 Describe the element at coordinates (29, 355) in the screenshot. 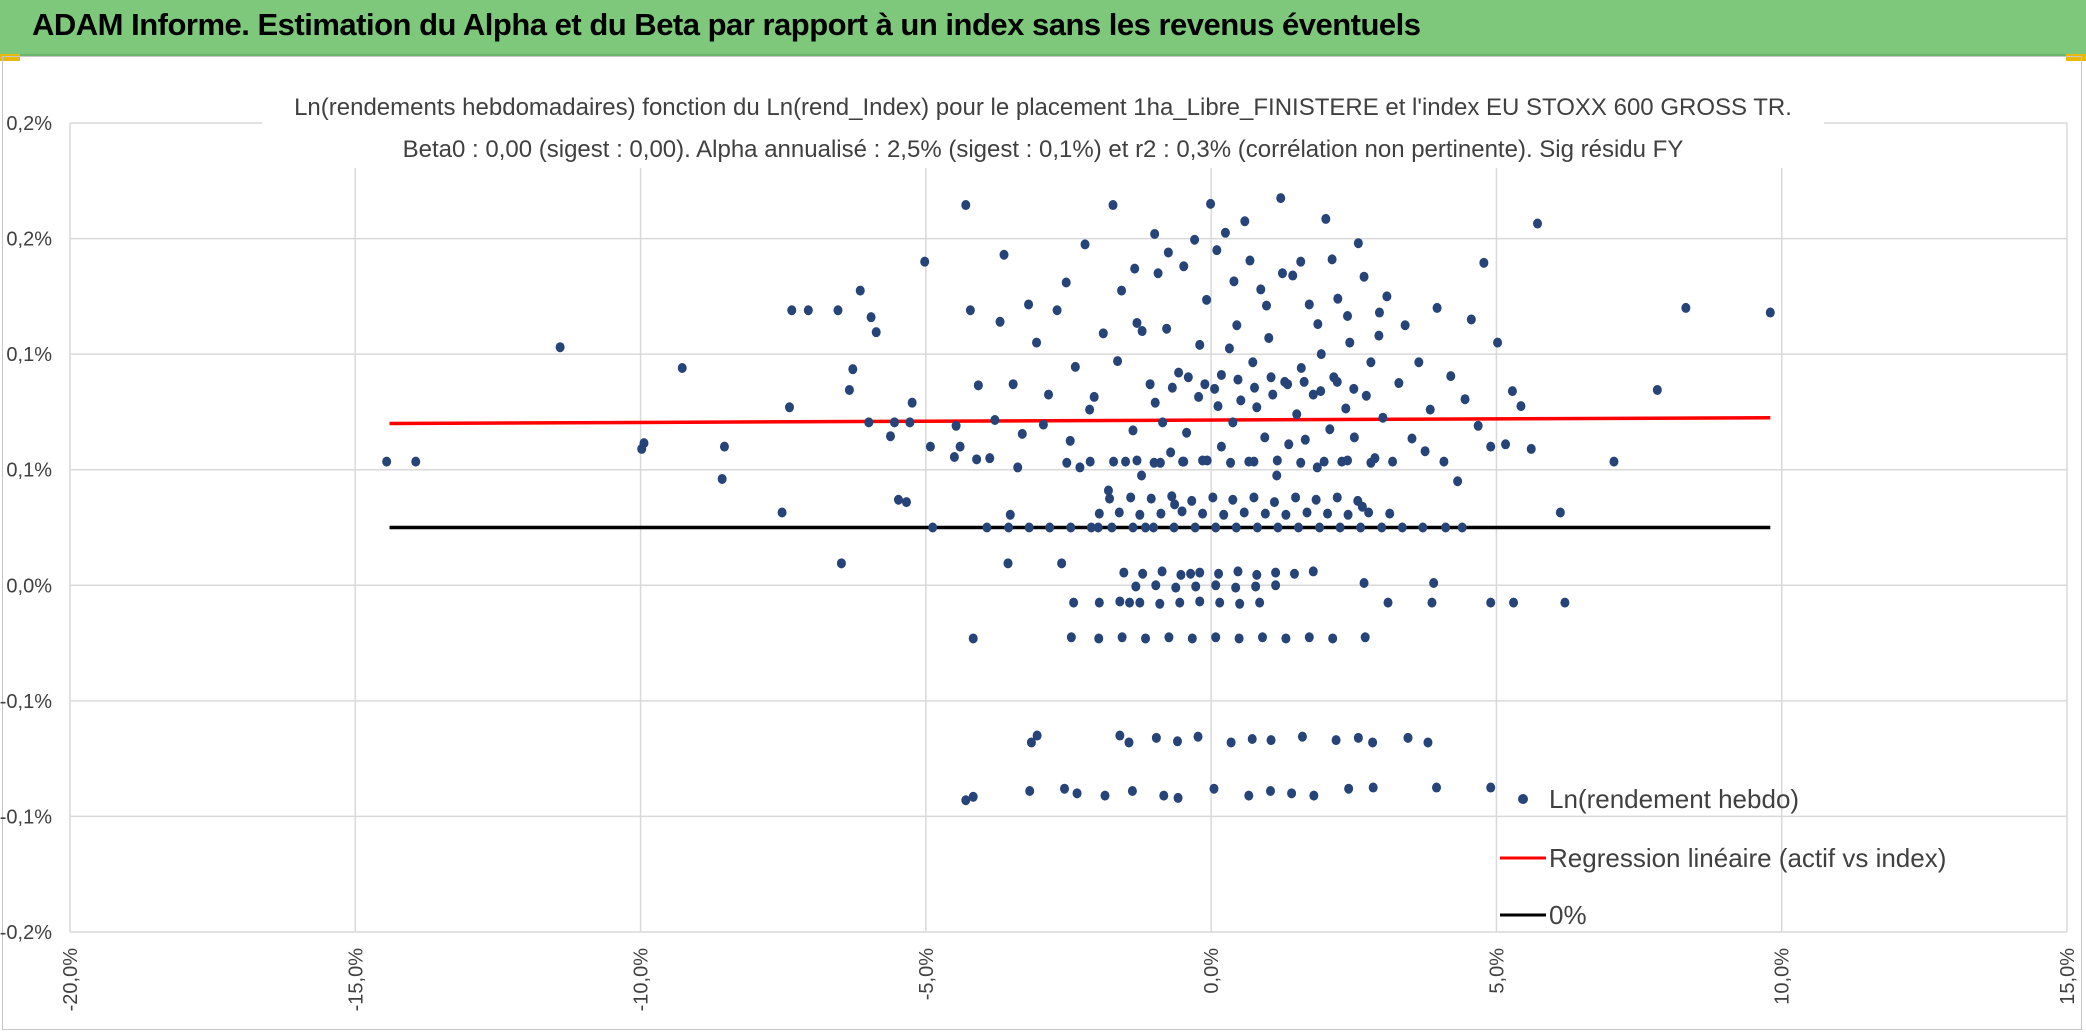

I see `y-tick-label: 0,1%` at that location.